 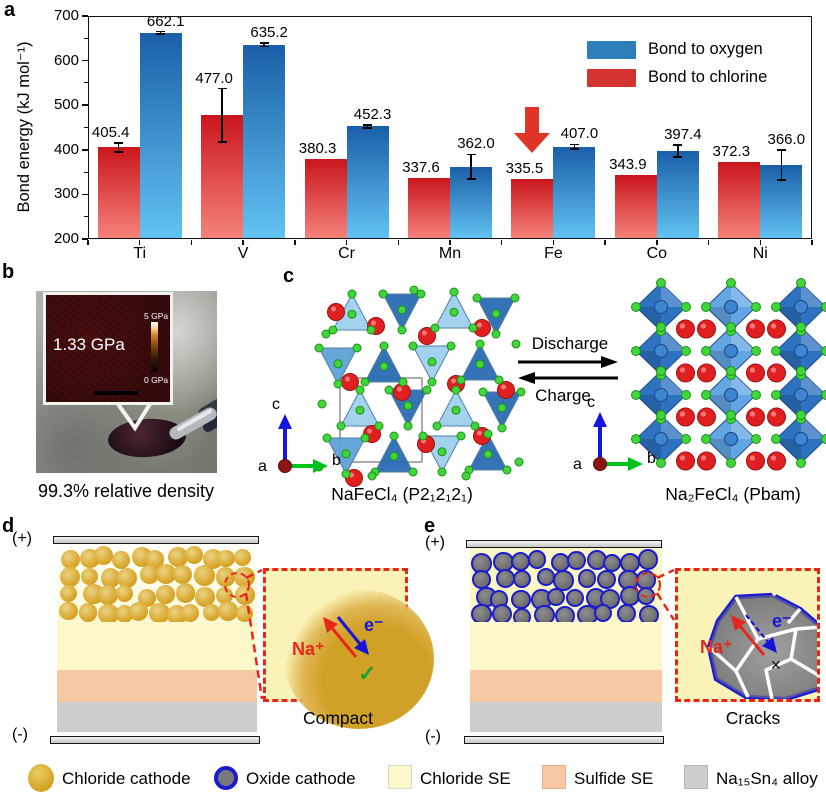 What do you see at coordinates (66, 60) in the screenshot?
I see `y-tick-label: 600` at bounding box center [66, 60].